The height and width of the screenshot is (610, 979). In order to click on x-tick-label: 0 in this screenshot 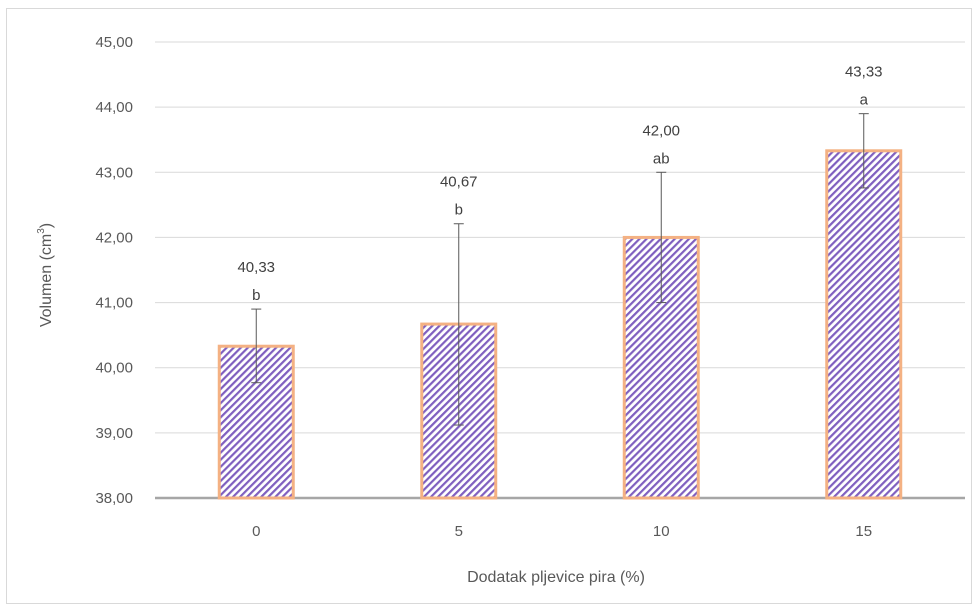, I will do `click(256, 531)`.